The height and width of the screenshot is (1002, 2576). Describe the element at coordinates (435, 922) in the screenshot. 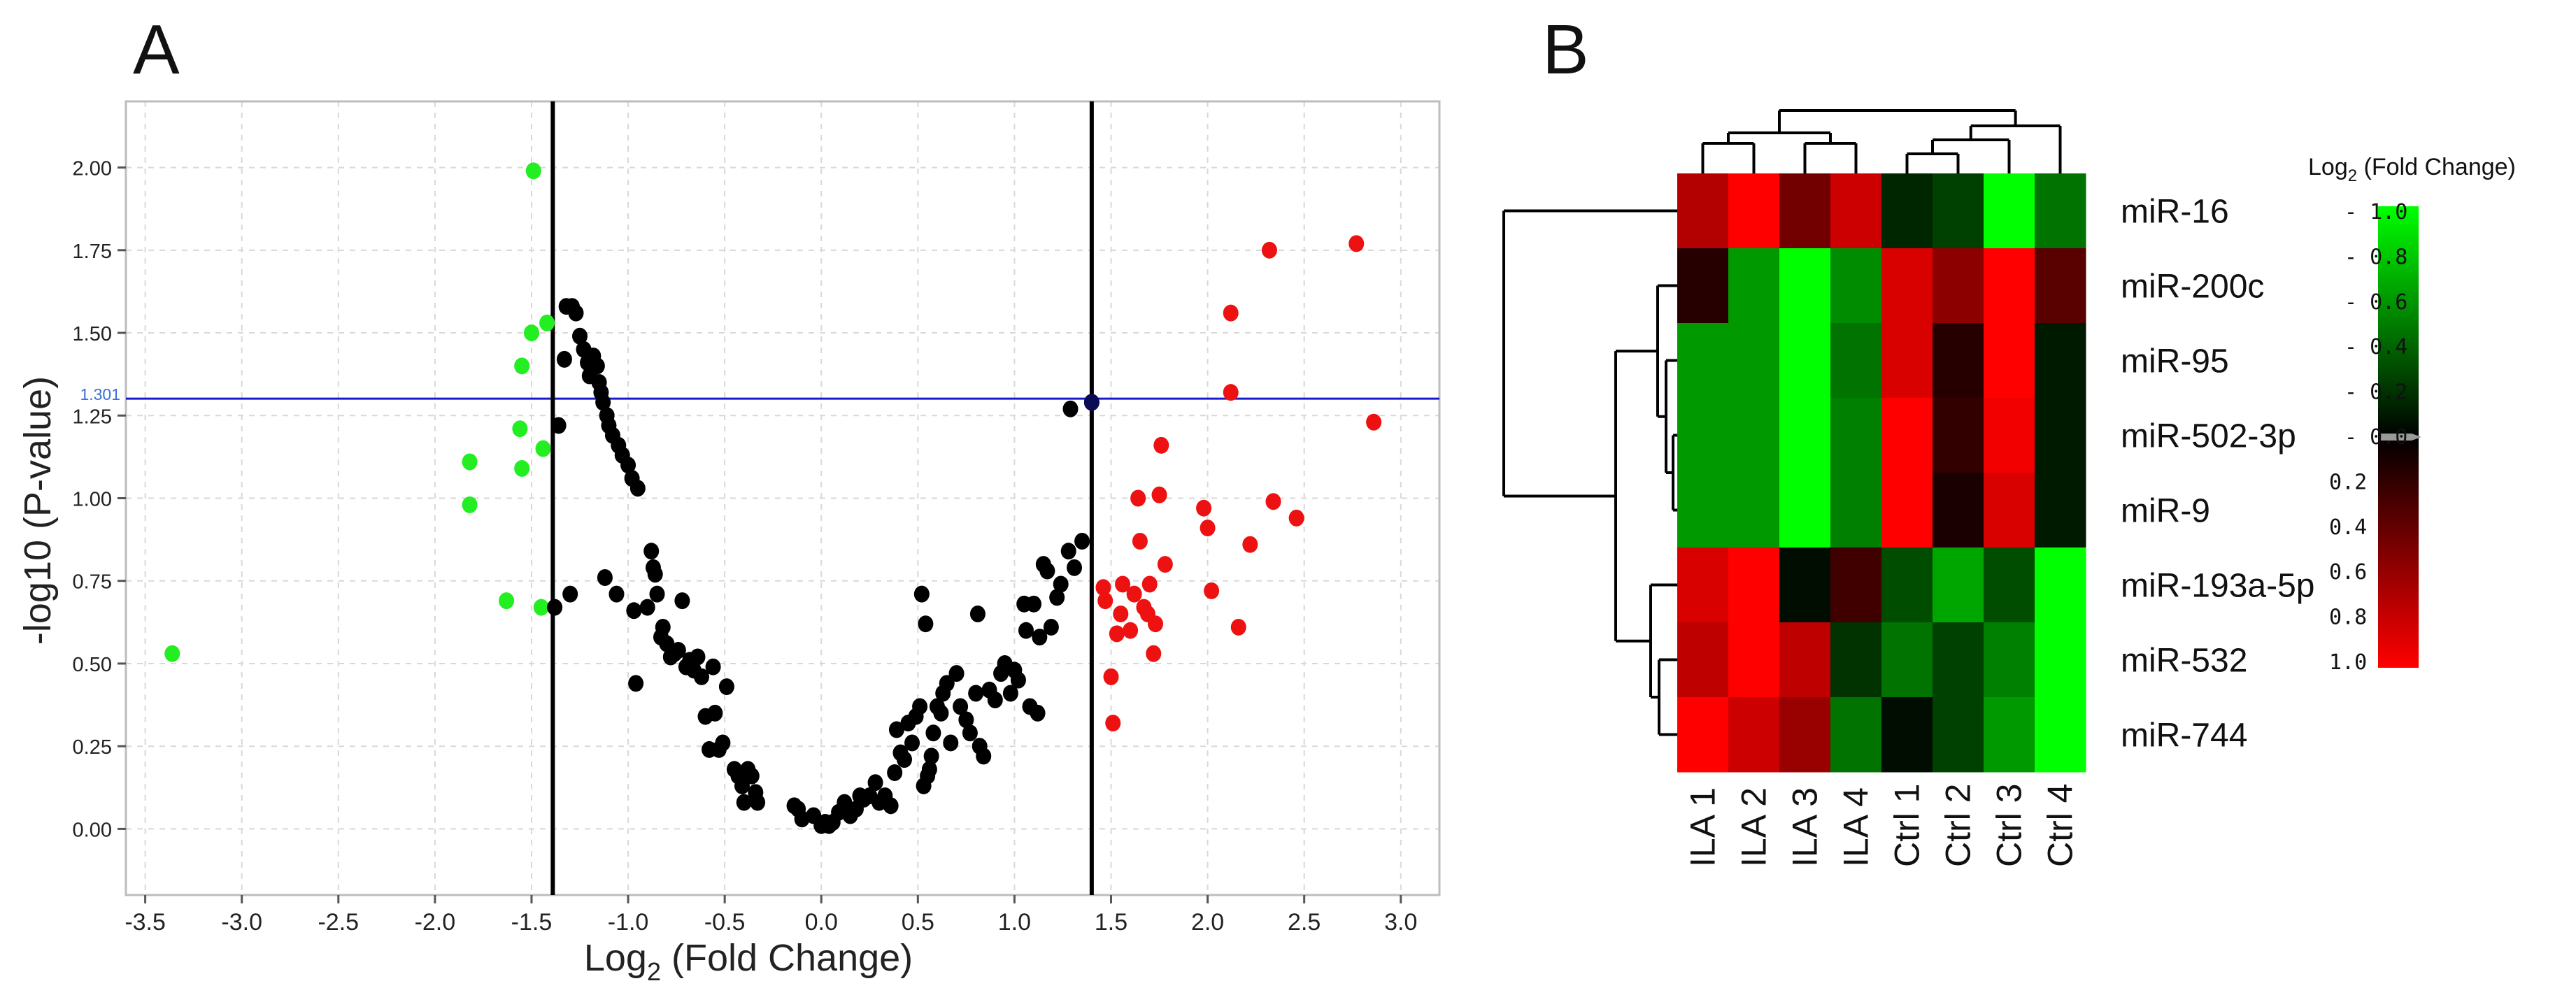

I see `x-tick-label: -2.0` at that location.